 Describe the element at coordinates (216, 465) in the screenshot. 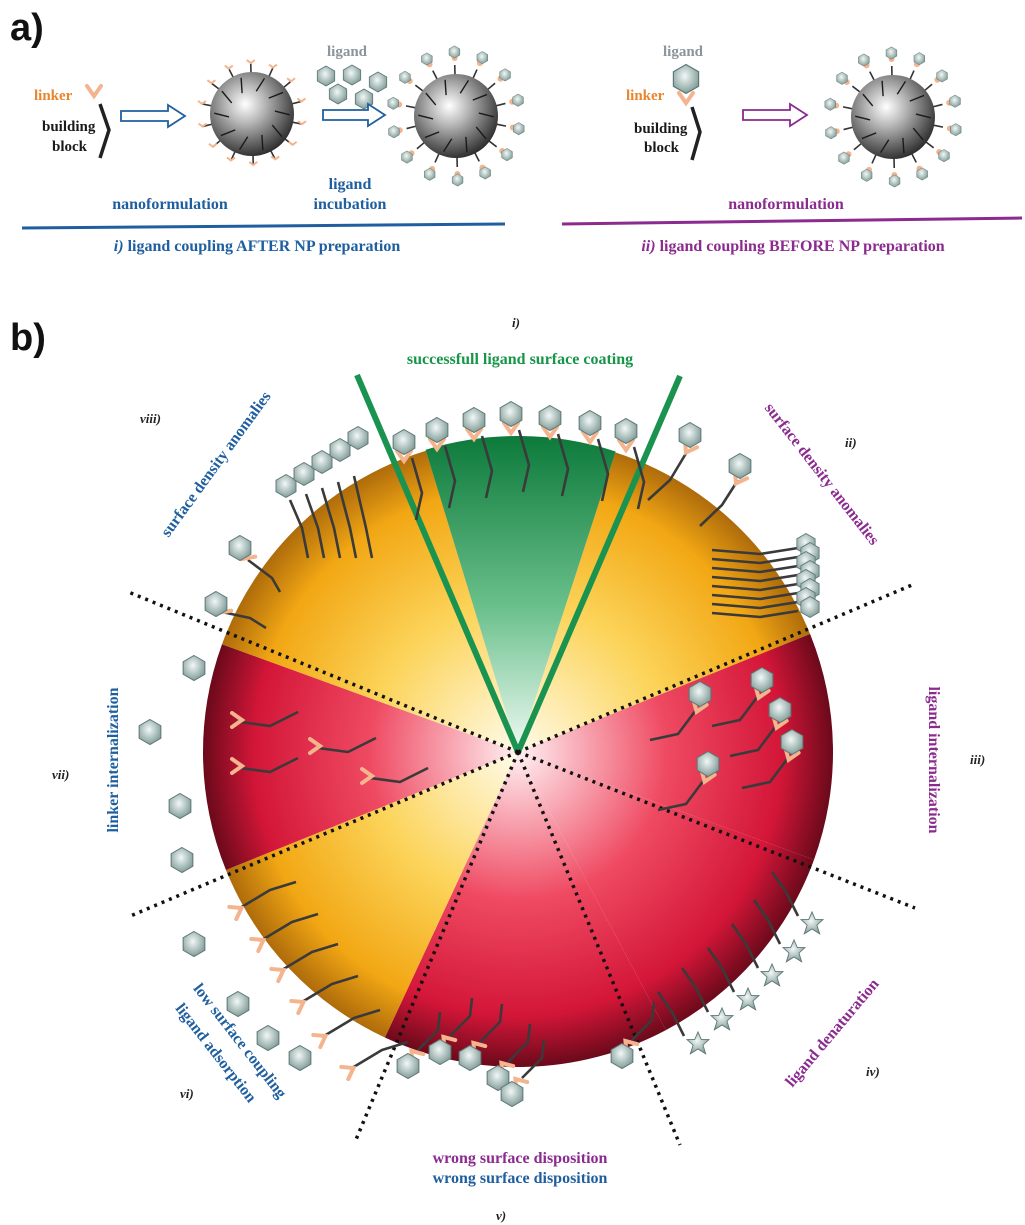

I see `sector-viii-title: surface density anomalies` at that location.